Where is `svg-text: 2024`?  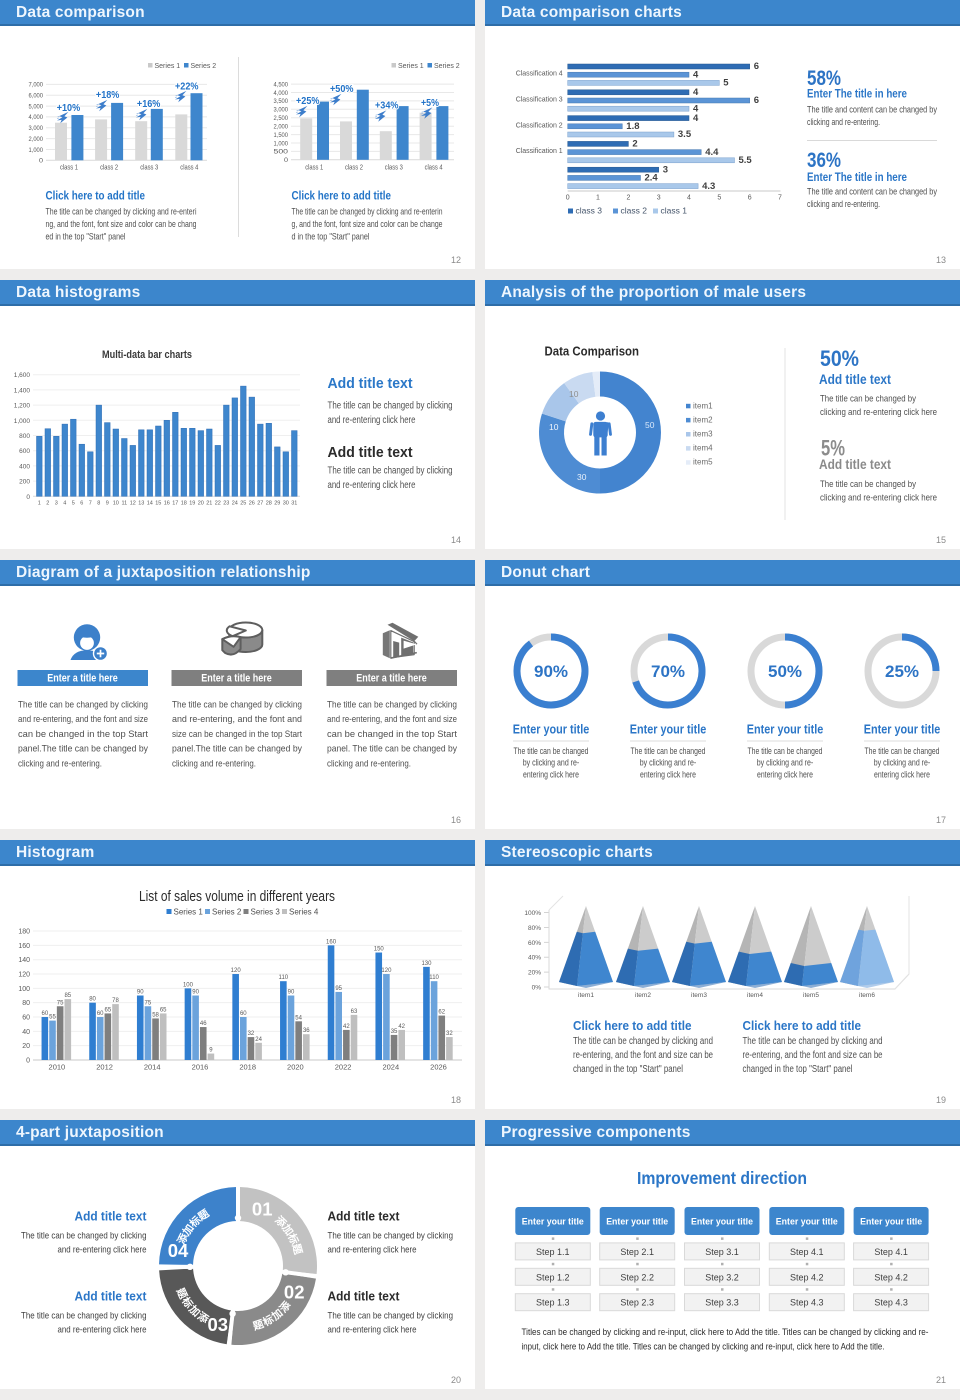 svg-text: 2024 is located at coordinates (390, 1067).